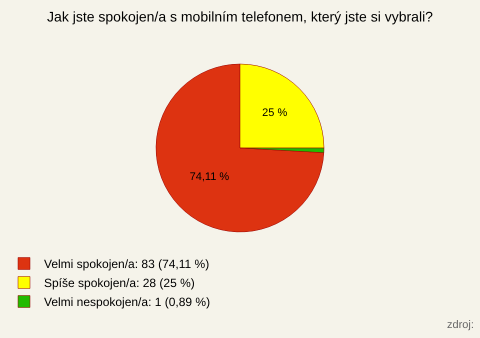  I want to click on legend-label: Velmi nespokojen/a: 1 (0,89 %), so click(127, 302).